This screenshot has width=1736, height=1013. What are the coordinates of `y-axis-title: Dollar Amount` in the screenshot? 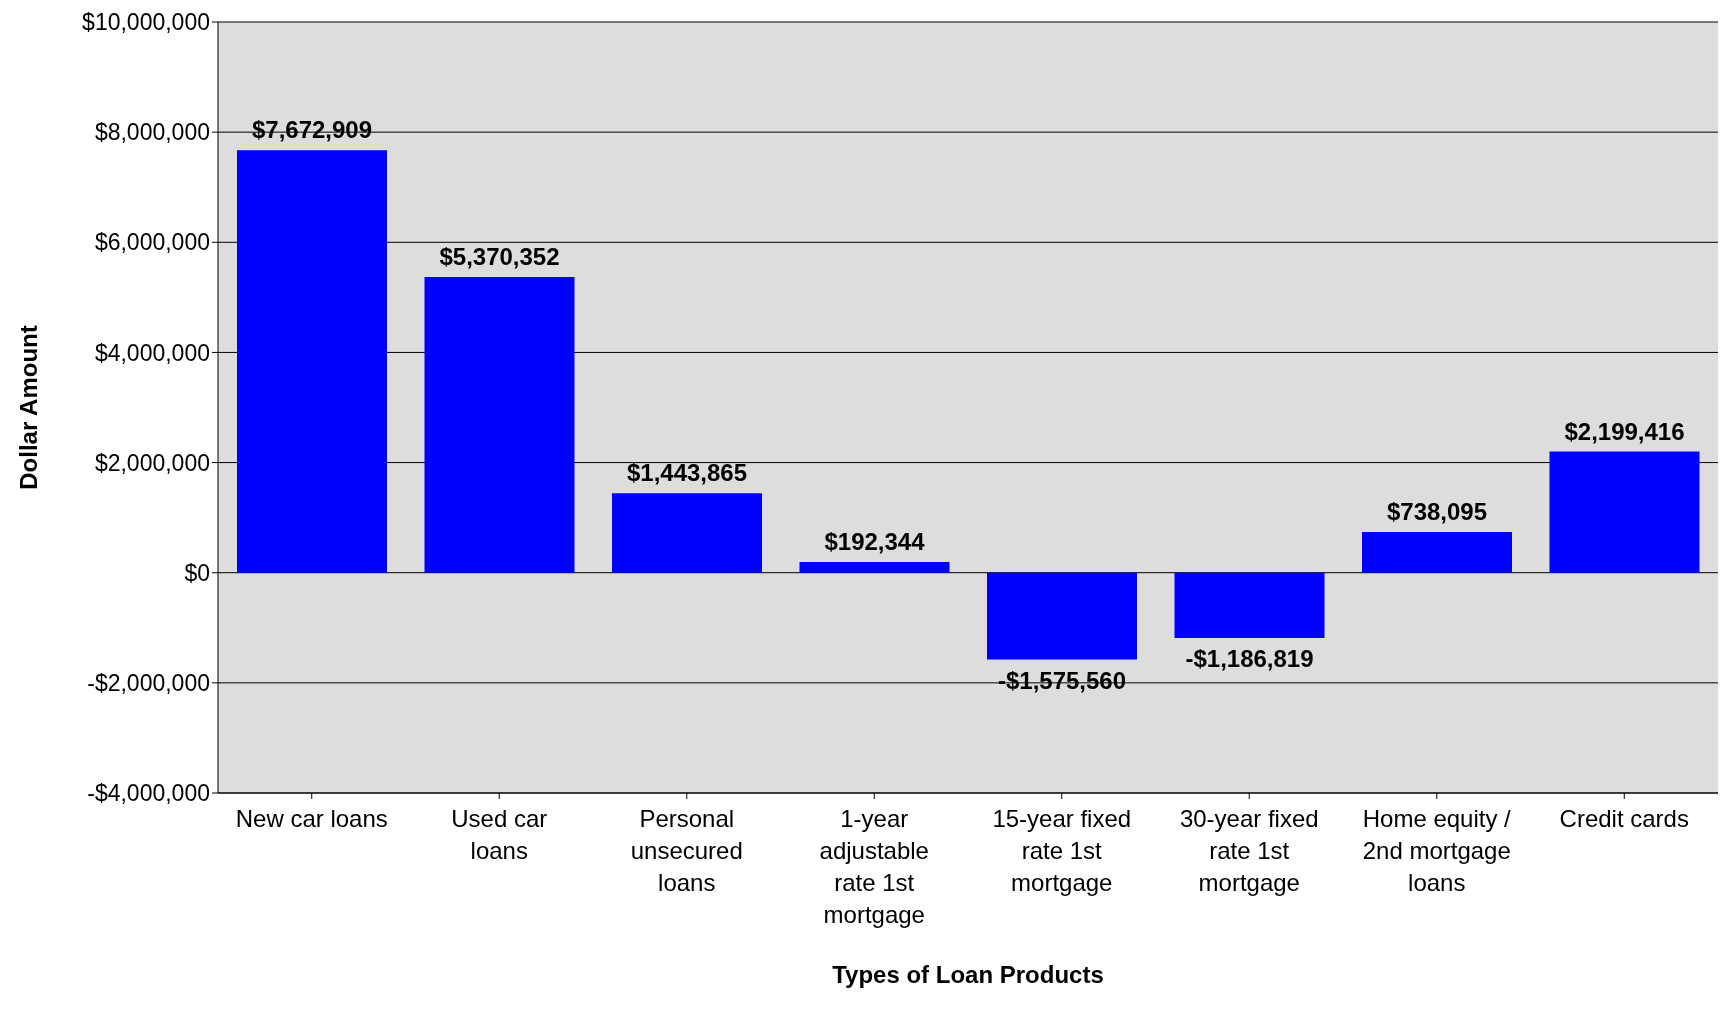 It's located at (28, 407).